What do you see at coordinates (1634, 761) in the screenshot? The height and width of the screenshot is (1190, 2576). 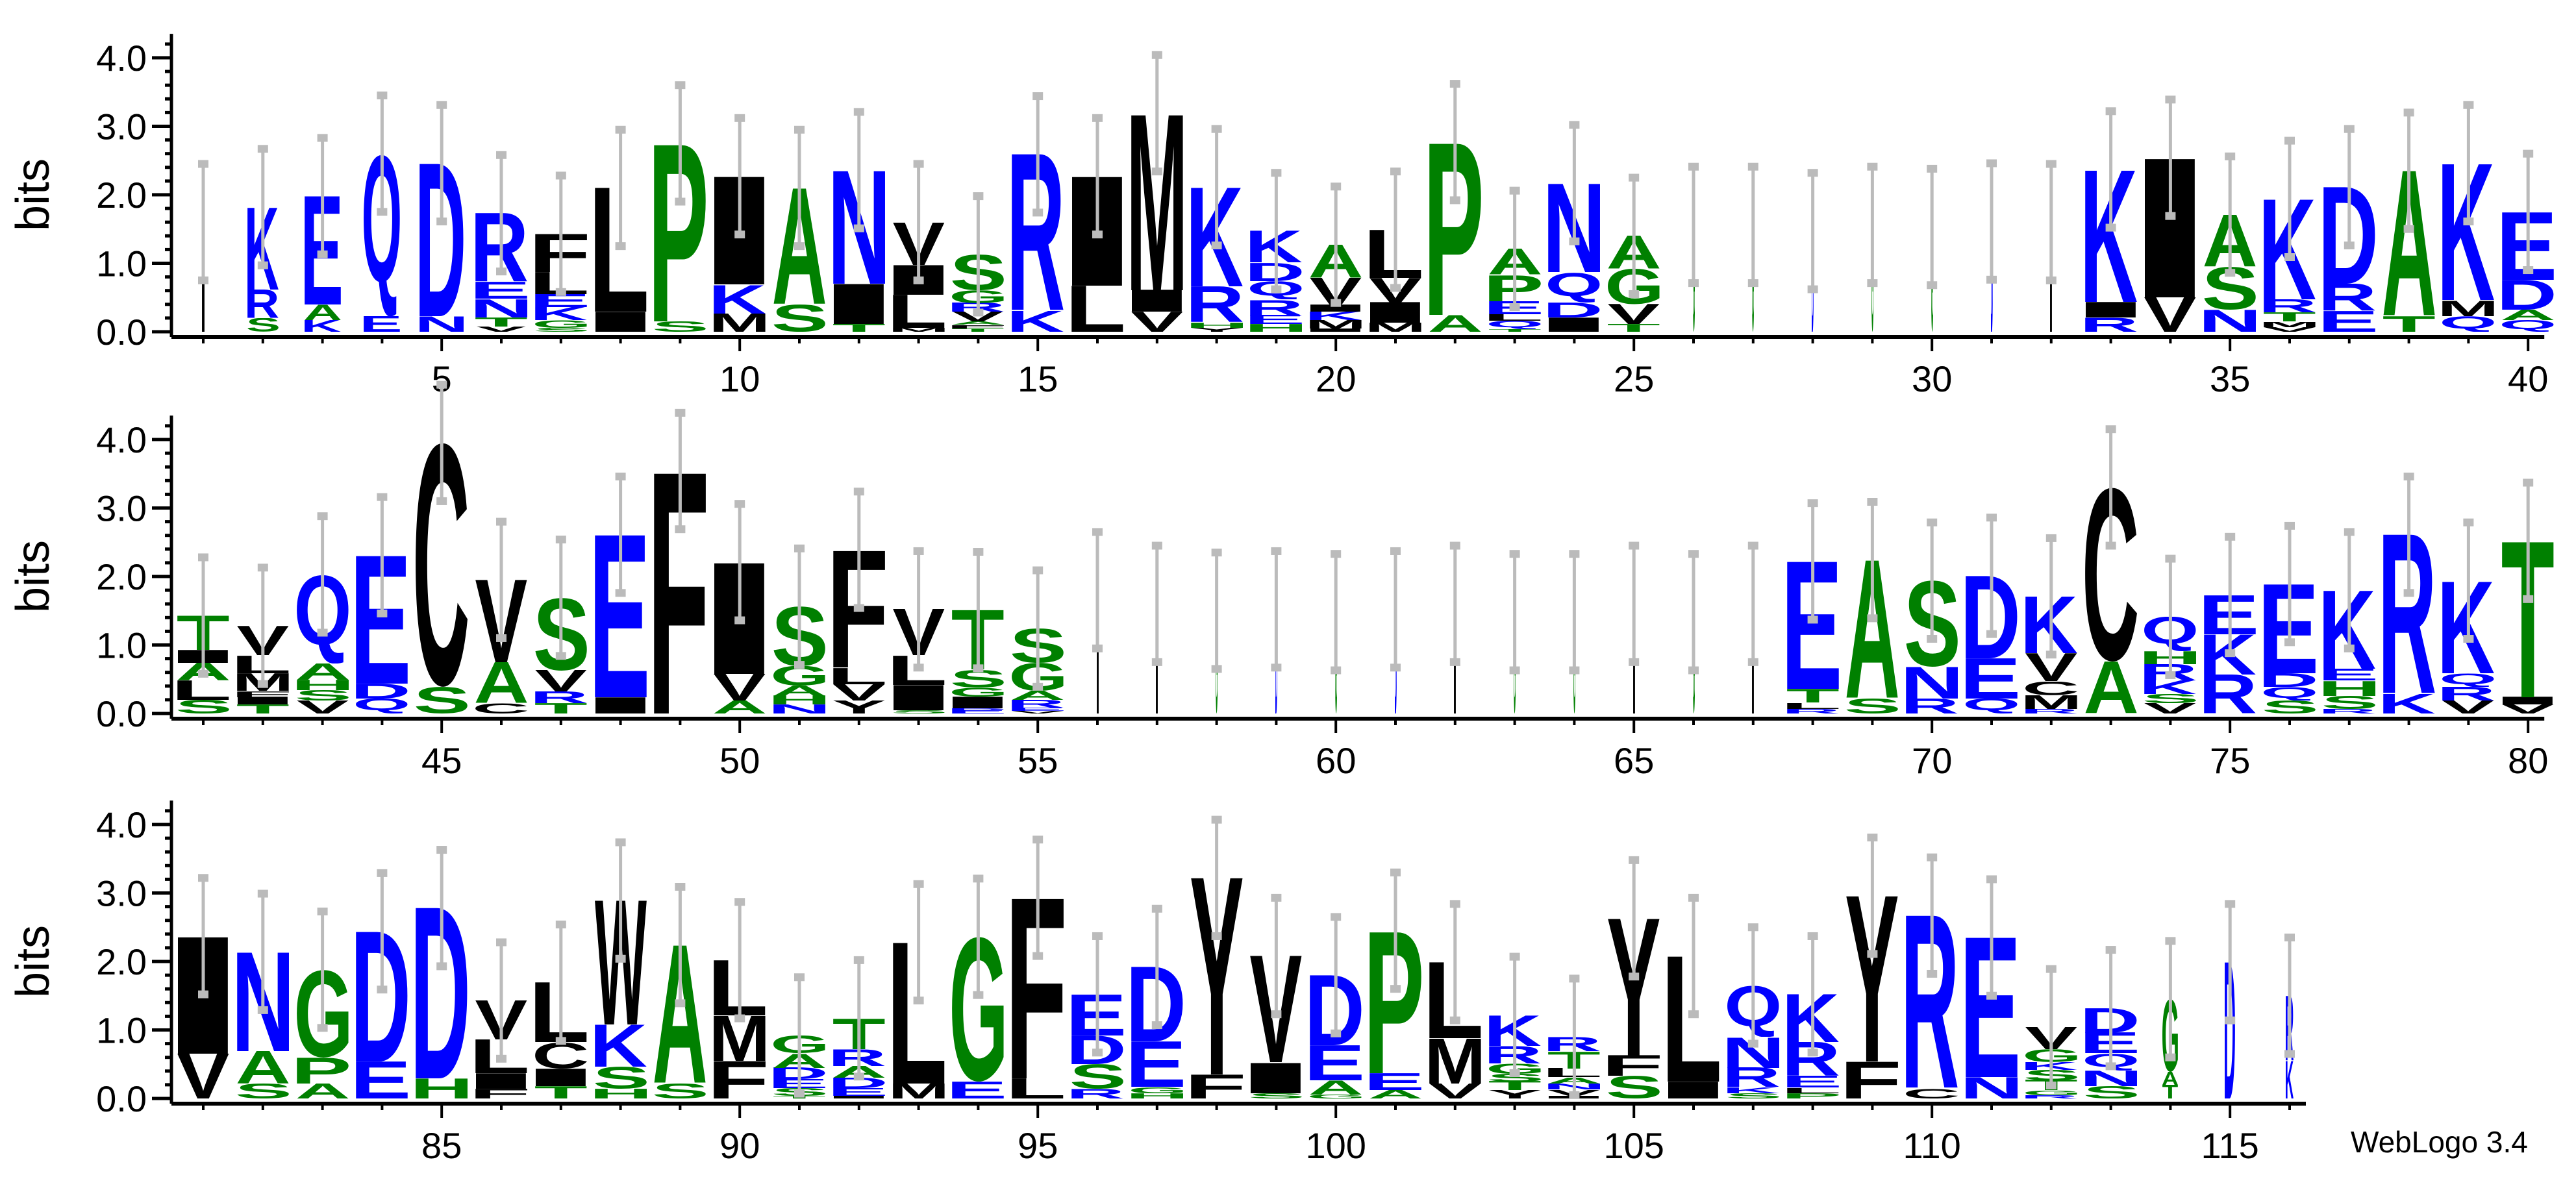 I see `x-tick-label: 65` at bounding box center [1634, 761].